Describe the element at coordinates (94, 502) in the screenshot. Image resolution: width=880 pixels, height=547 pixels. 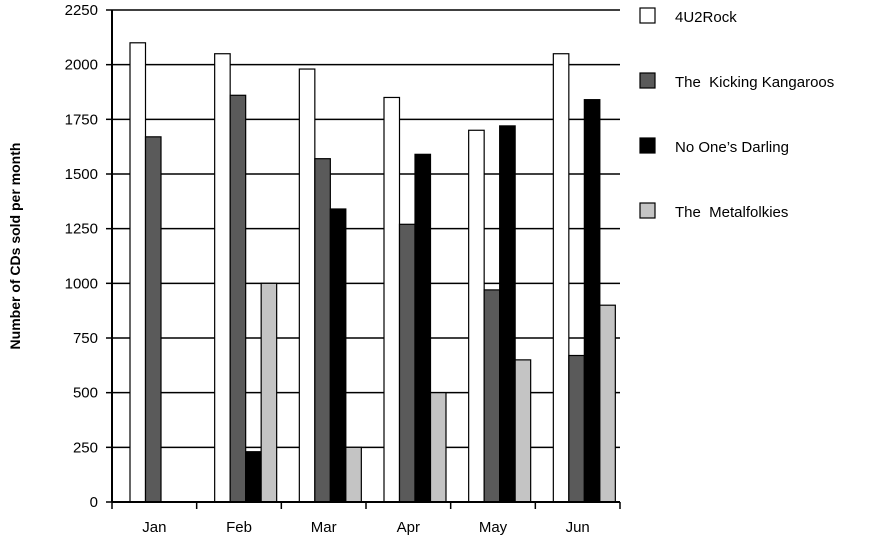
I see `y-tick-label: 0` at that location.